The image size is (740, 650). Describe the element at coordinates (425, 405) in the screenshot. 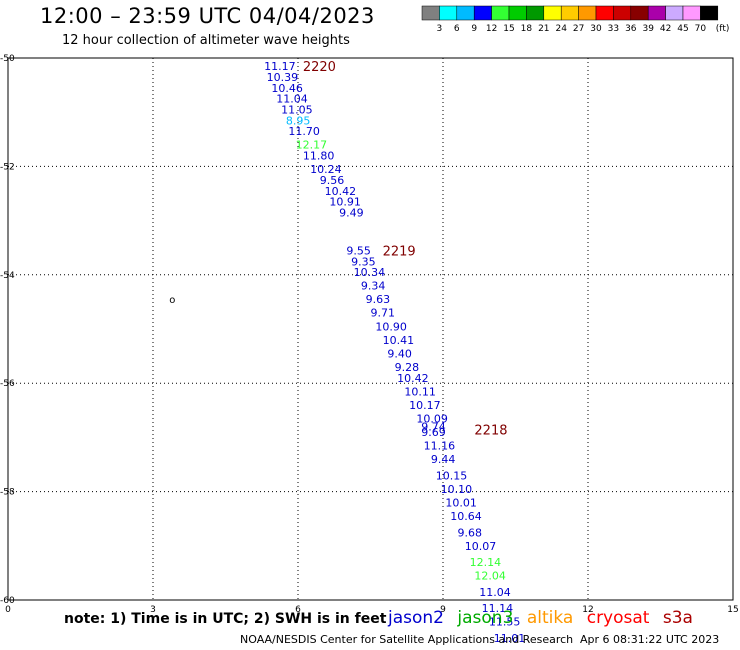

I see `wave-height-label: 10.17` at that location.